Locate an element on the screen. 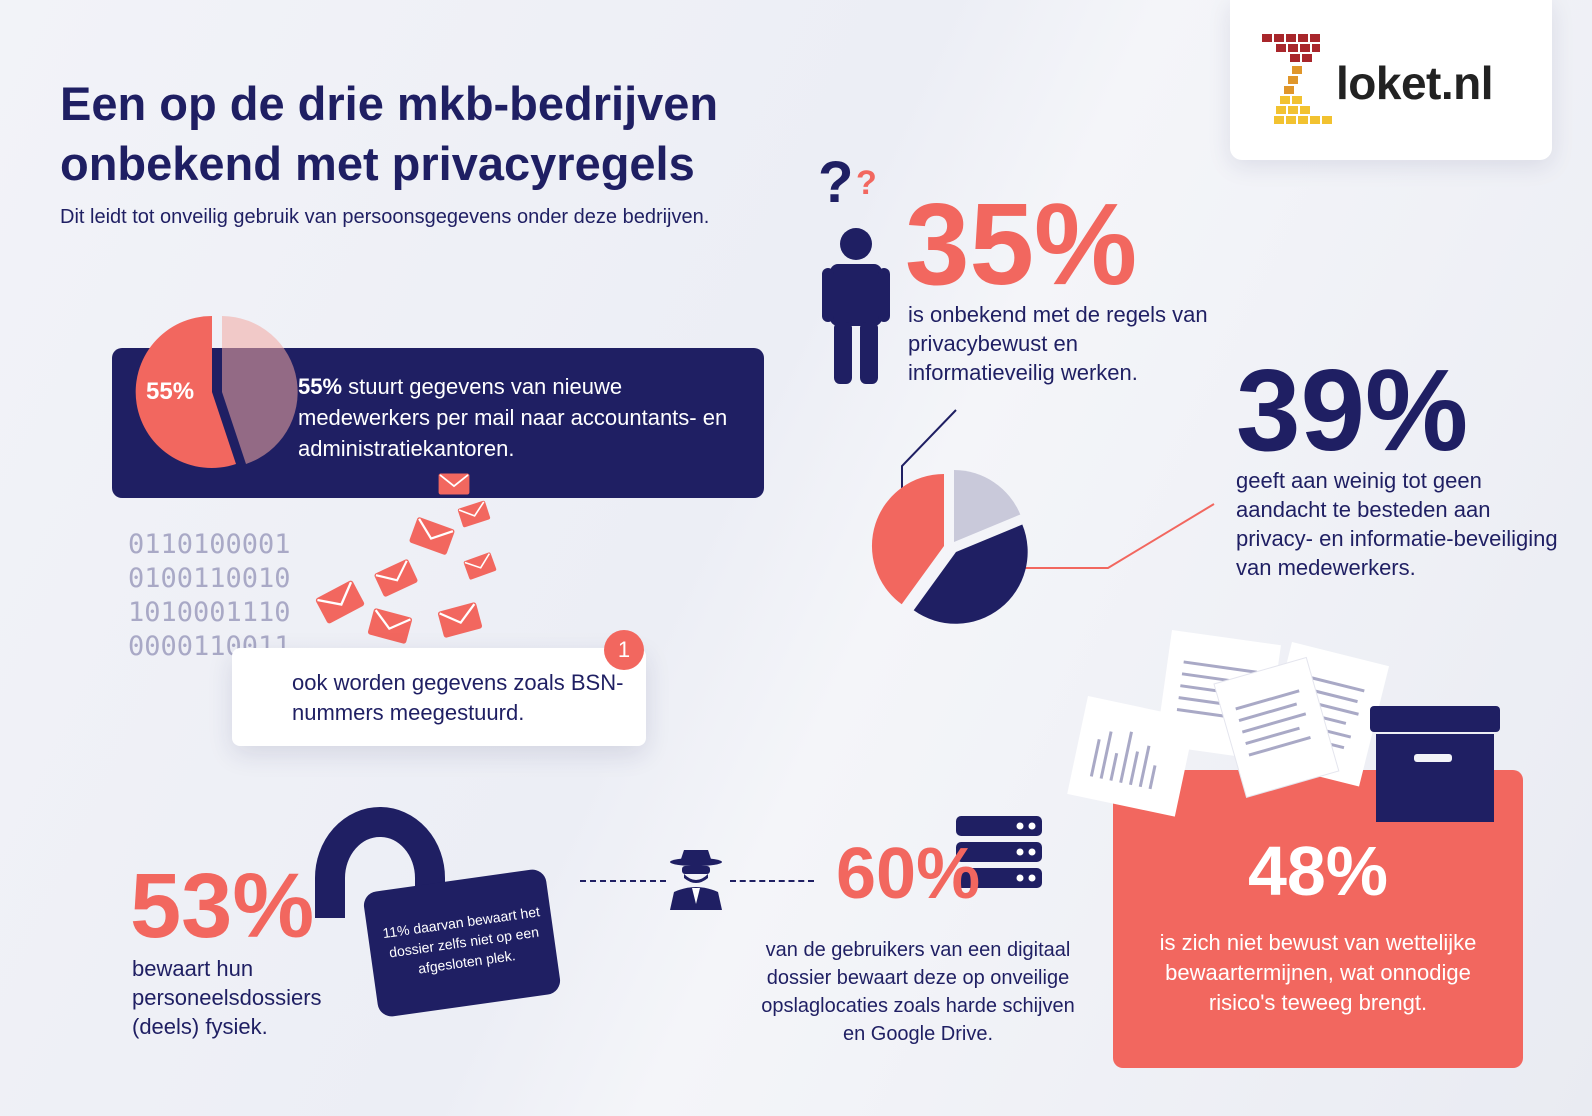  binary-line: 0100110010 is located at coordinates (209, 578).